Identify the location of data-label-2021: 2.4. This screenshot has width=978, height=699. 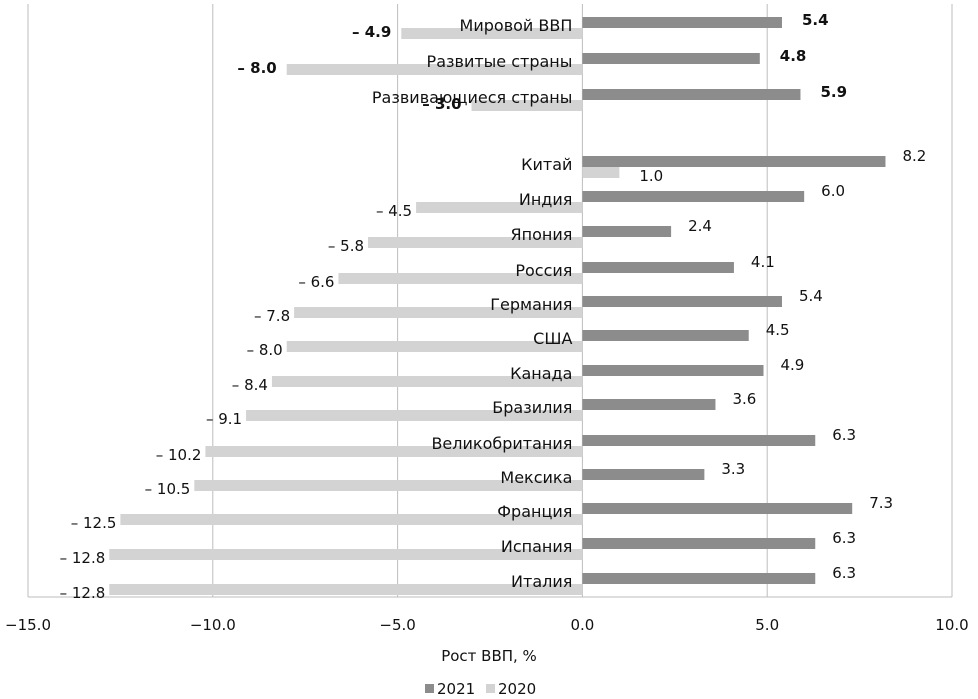
(700, 226).